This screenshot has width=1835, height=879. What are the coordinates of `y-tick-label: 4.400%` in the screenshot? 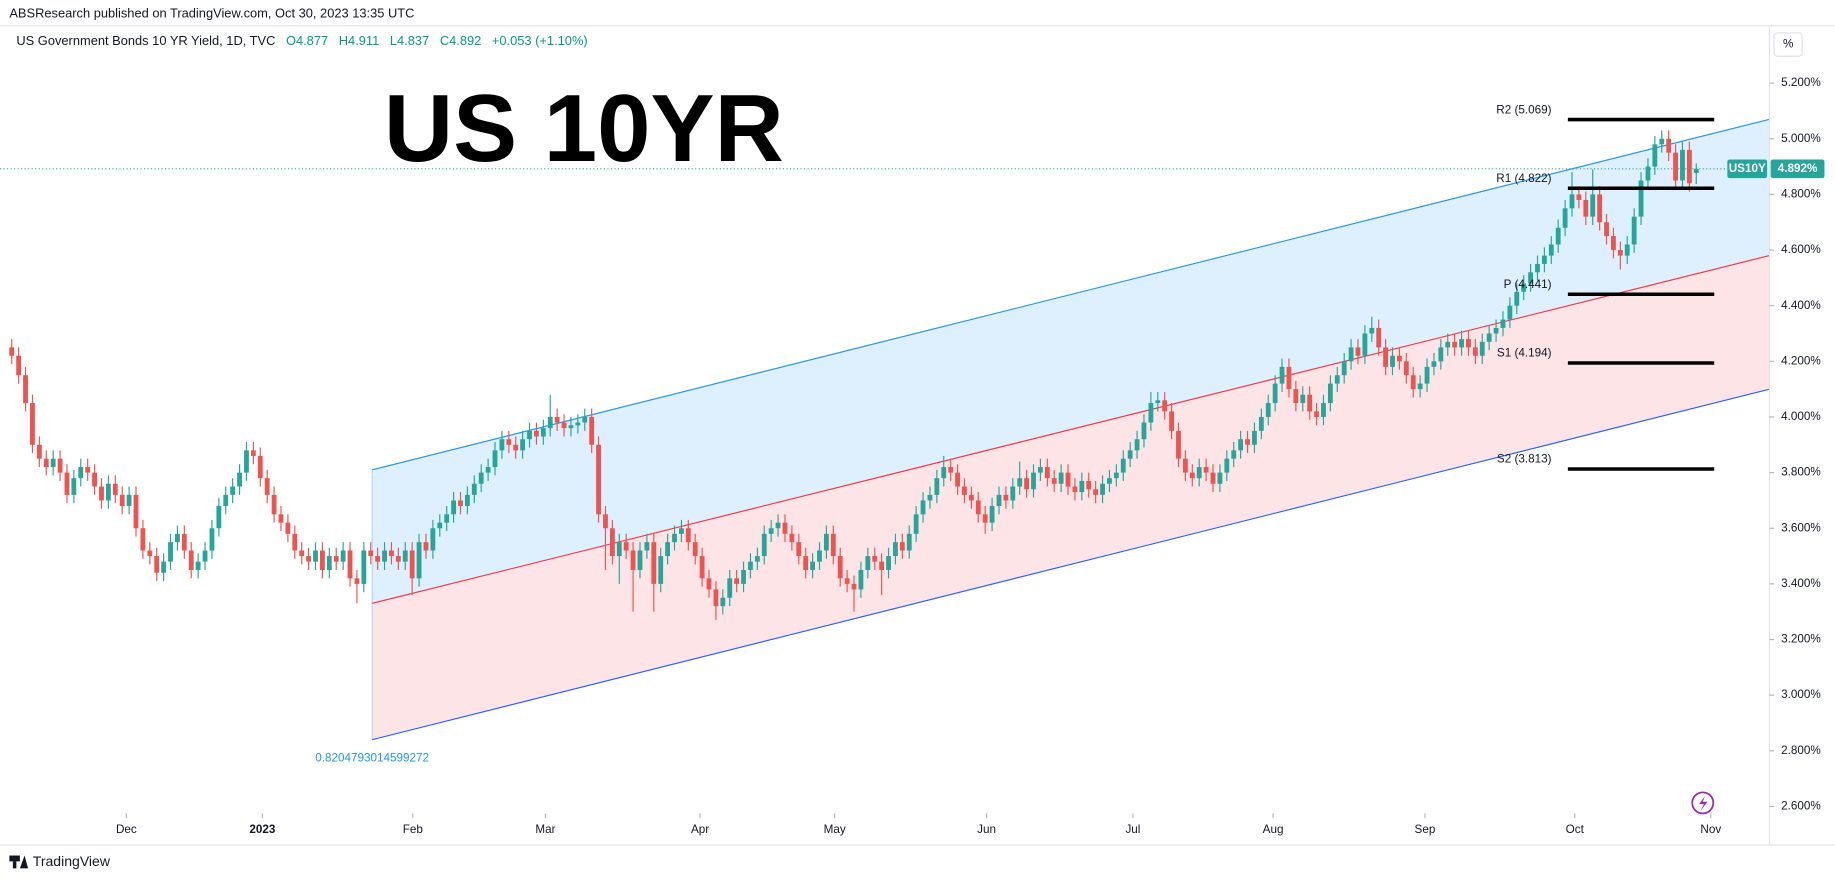 It's located at (1801, 305).